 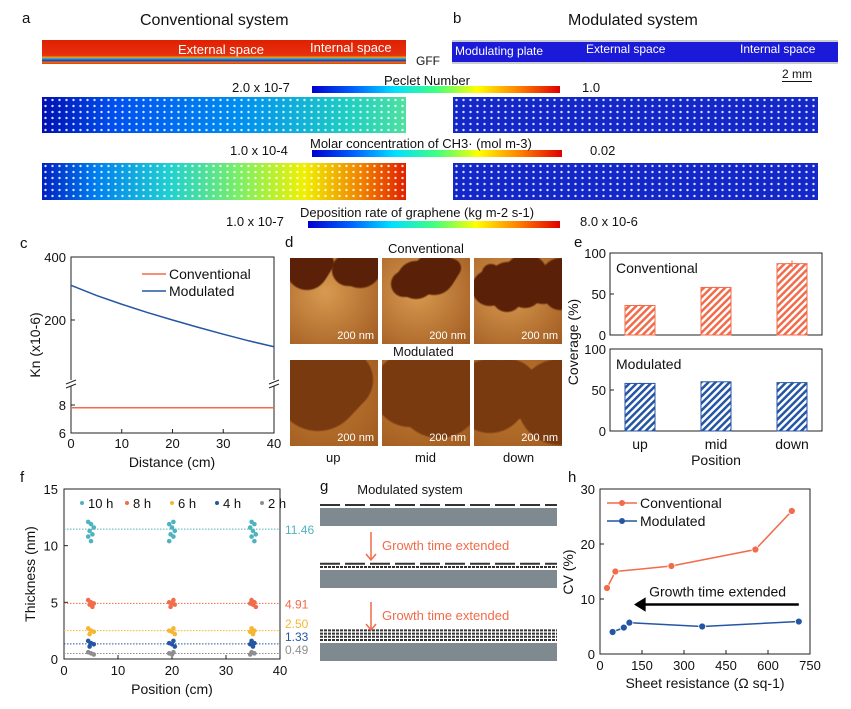 I want to click on legend-label: 6 h, so click(x=187, y=503).